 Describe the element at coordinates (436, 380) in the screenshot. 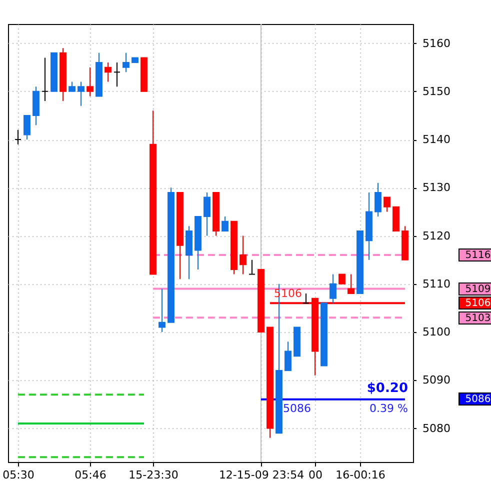

I see `y-tick-label: 5090` at that location.